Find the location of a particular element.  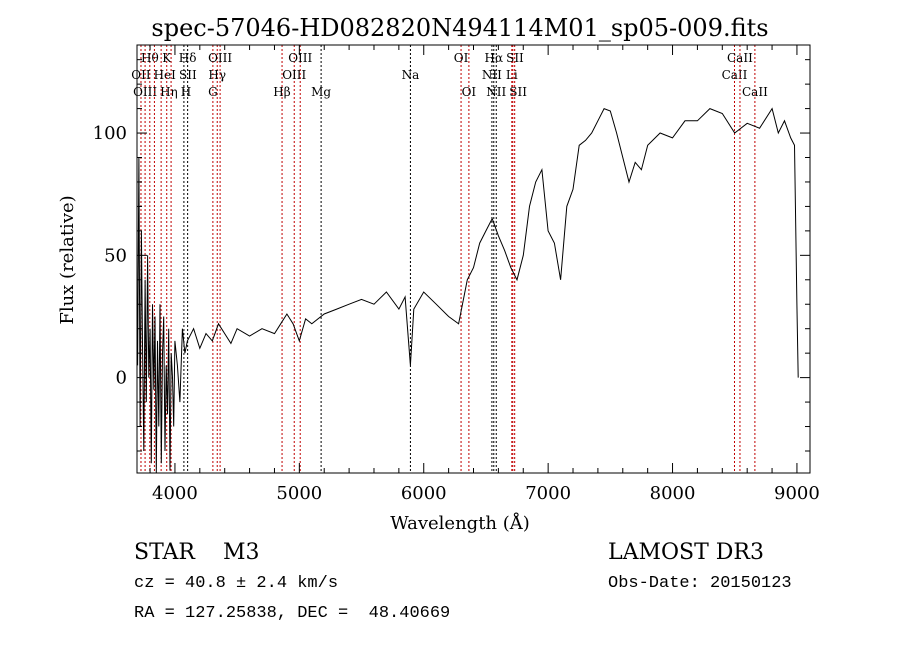

spectral-line-label: G is located at coordinates (213, 92).